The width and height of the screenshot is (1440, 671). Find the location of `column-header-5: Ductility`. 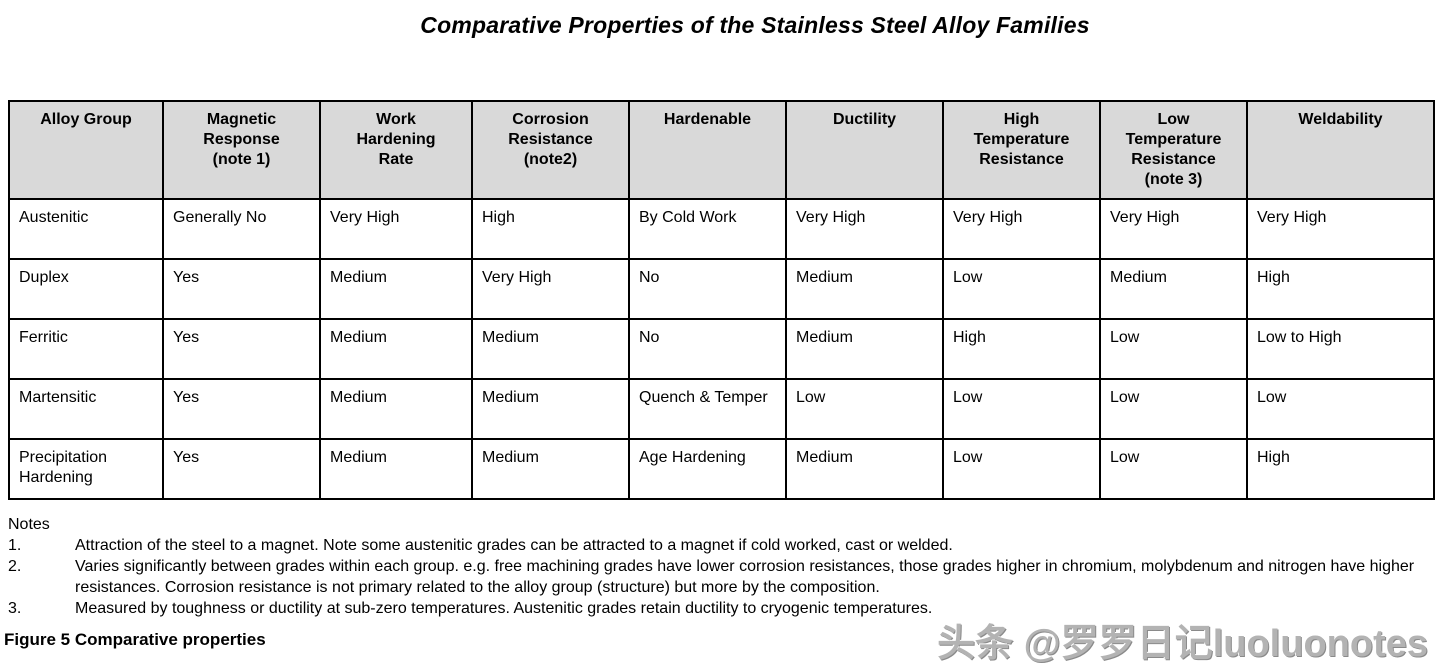

column-header-5: Ductility is located at coordinates (864, 150).